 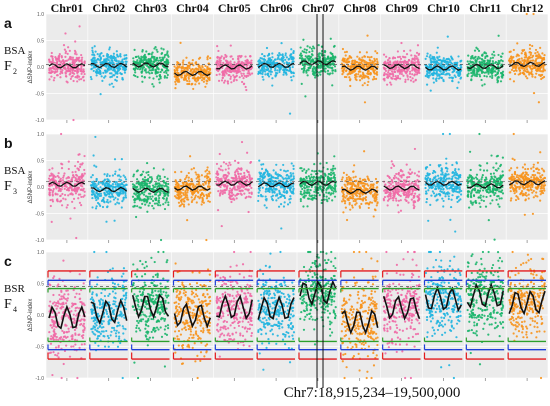 I want to click on panel-generation-subscript: 2, so click(x=15, y=71).